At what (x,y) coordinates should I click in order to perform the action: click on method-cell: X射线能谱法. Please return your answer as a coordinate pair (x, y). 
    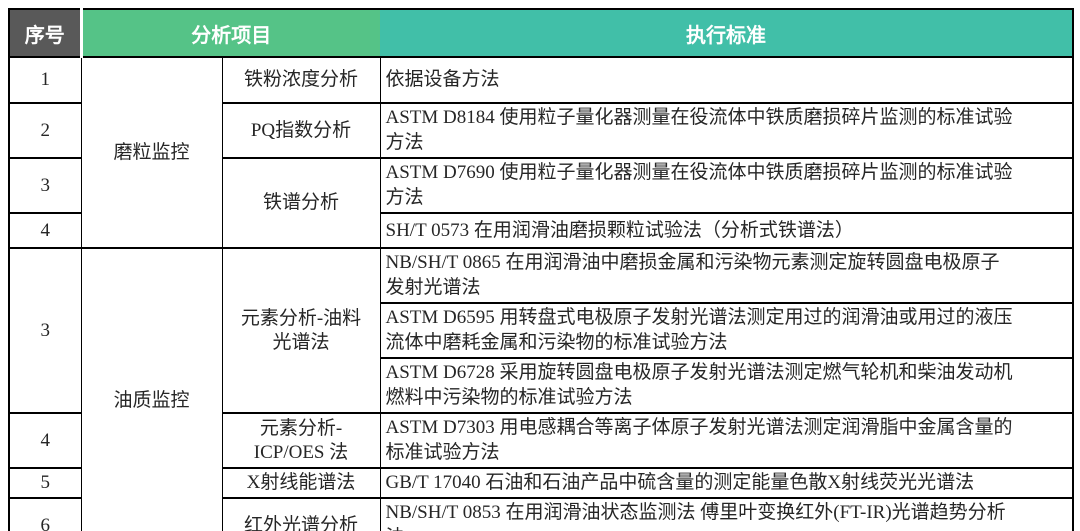
    Looking at the image, I should click on (301, 483).